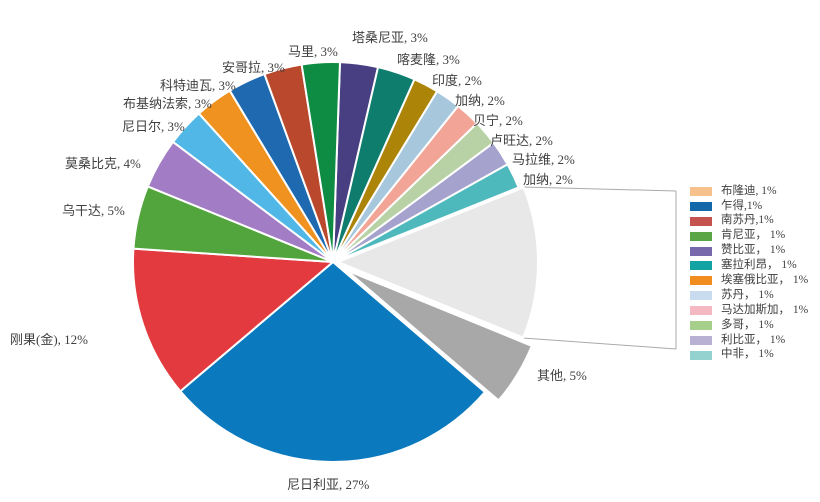 Image resolution: width=820 pixels, height=502 pixels. Describe the element at coordinates (253, 67) in the screenshot. I see `slice-label-安哥拉: 安哥拉, 3%` at that location.